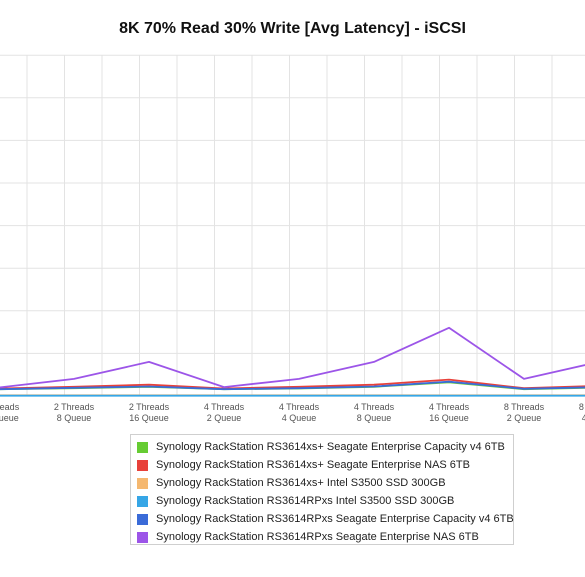 The image size is (585, 577). What do you see at coordinates (74, 412) in the screenshot?
I see `x-tick-label: 2 Threads 8 Queue` at bounding box center [74, 412].